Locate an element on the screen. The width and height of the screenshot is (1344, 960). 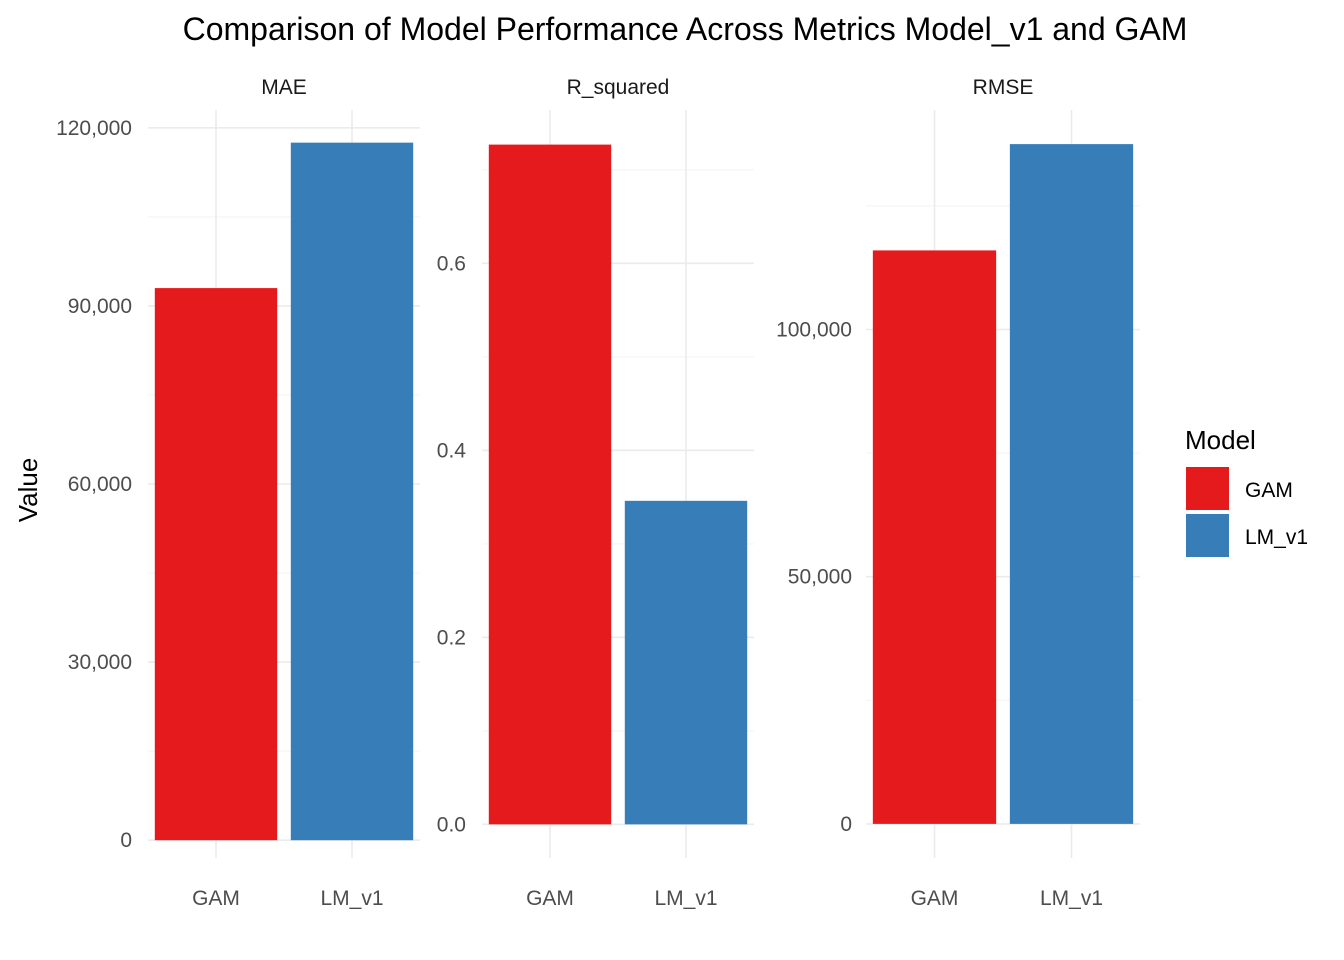
y-tick-label: 100,000 is located at coordinates (814, 330).